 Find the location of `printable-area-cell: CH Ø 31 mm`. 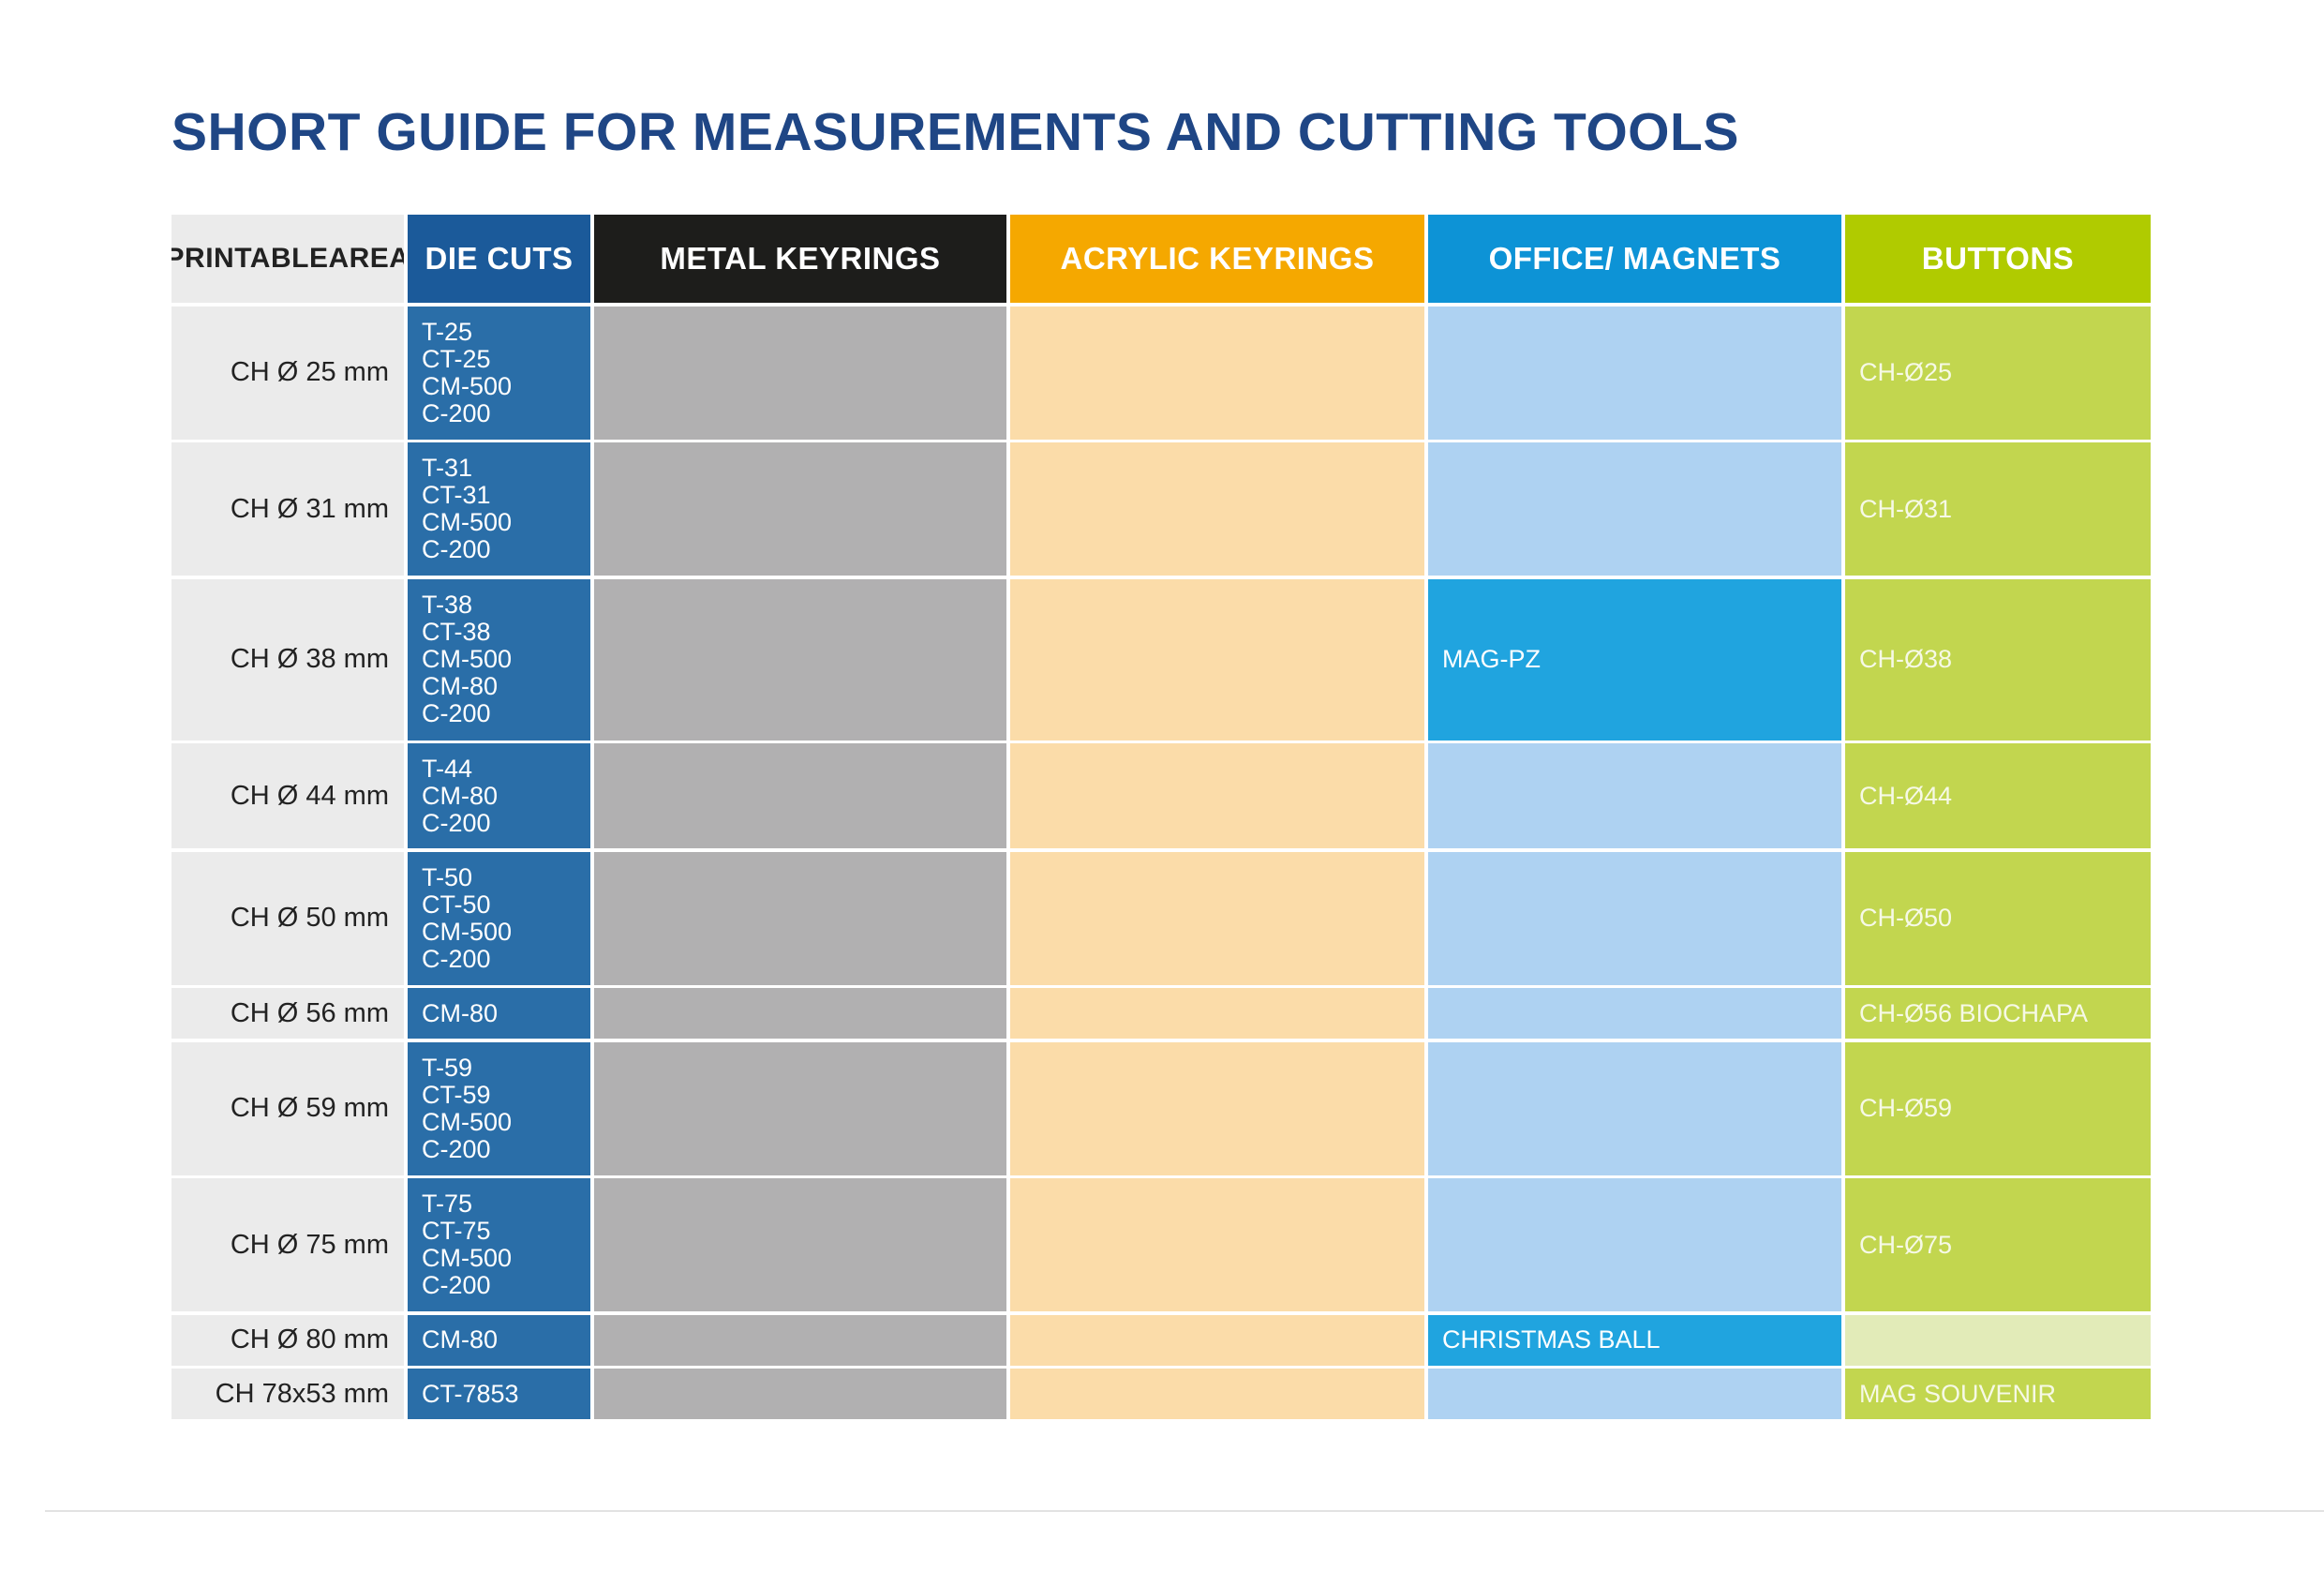

printable-area-cell: CH Ø 31 mm is located at coordinates (287, 509).